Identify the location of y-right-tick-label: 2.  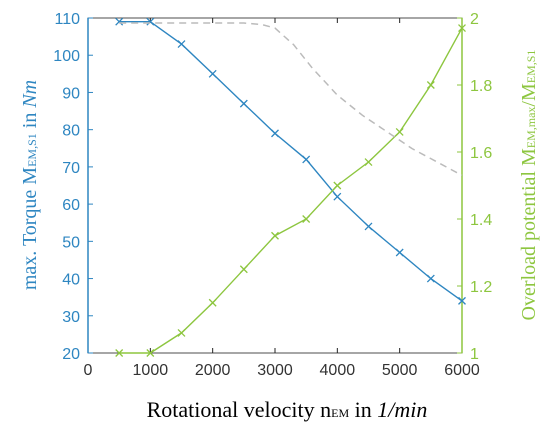
(474, 19).